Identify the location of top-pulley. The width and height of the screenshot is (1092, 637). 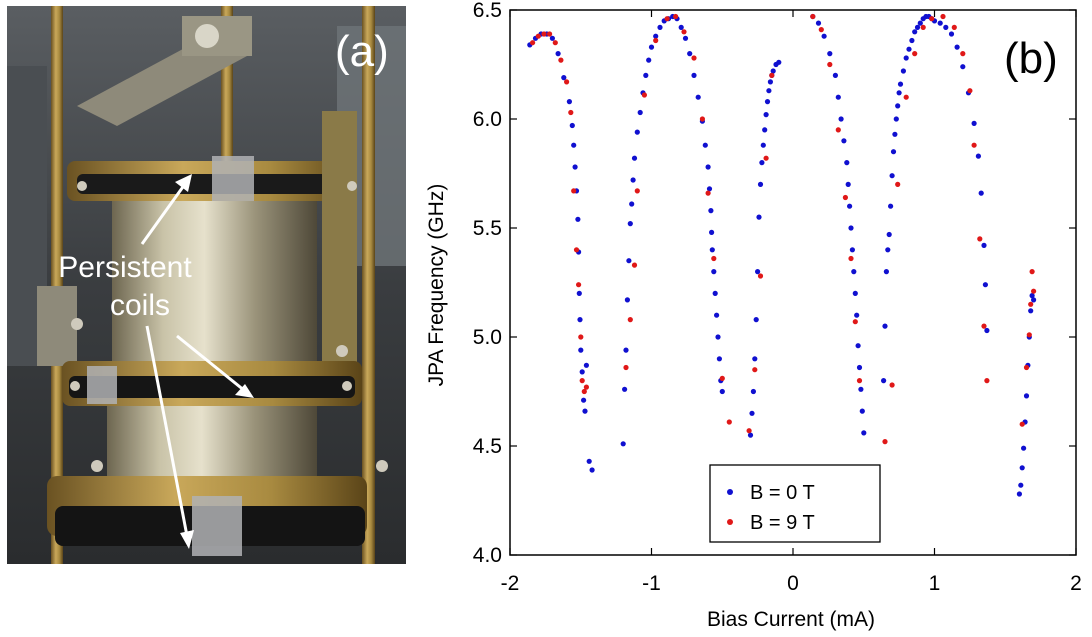
(207, 36).